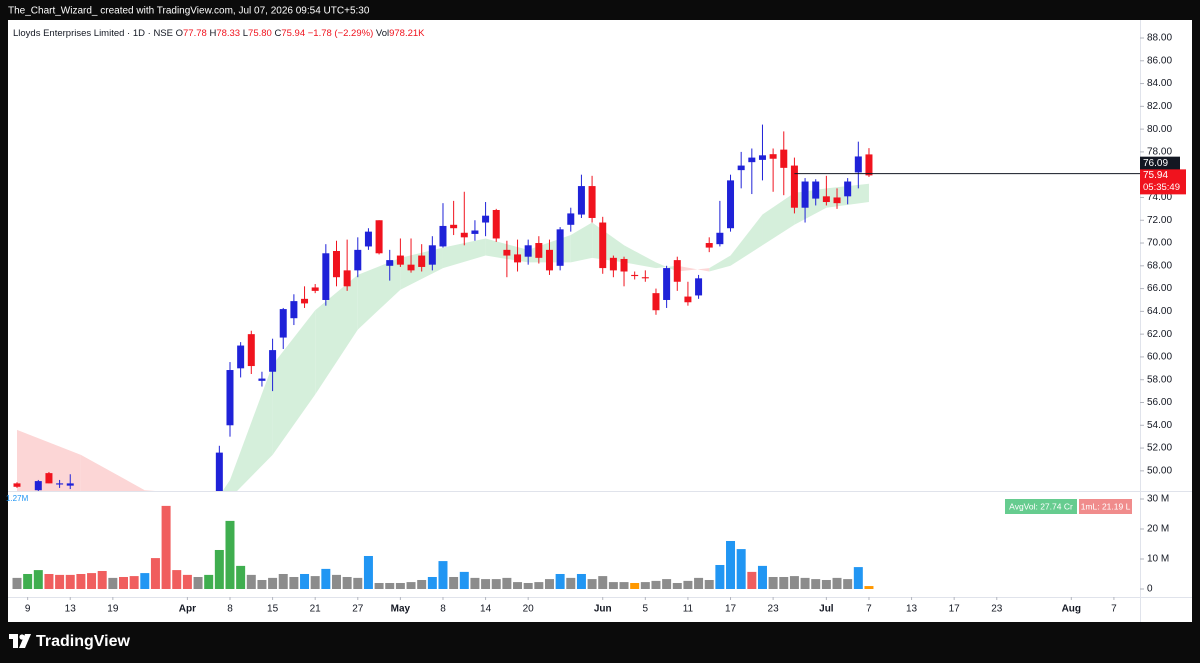 The width and height of the screenshot is (1200, 663). What do you see at coordinates (17, 498) in the screenshot?
I see `volume-ma-label: 1.27M` at bounding box center [17, 498].